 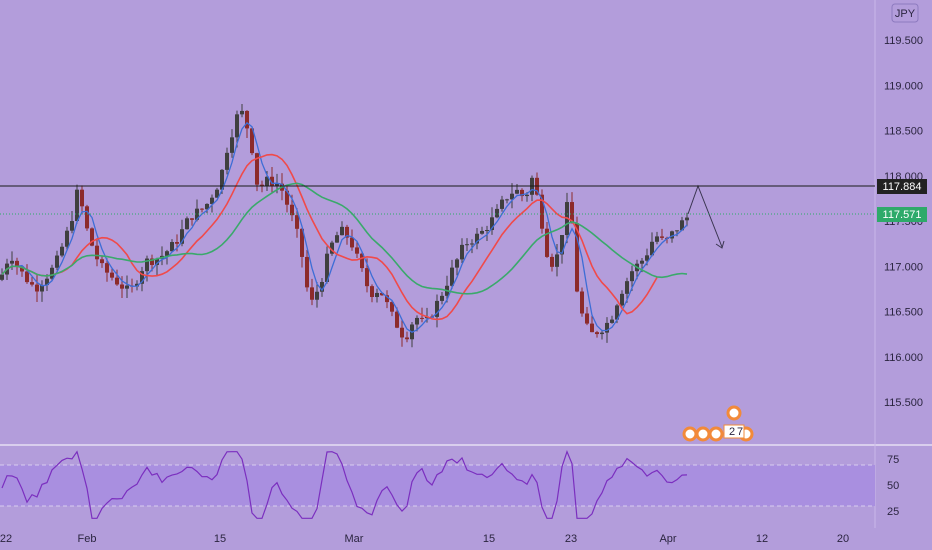 I want to click on time-axis: 22 Feb 15 Mar 15 23 Apr 12 20, so click(x=424, y=539).